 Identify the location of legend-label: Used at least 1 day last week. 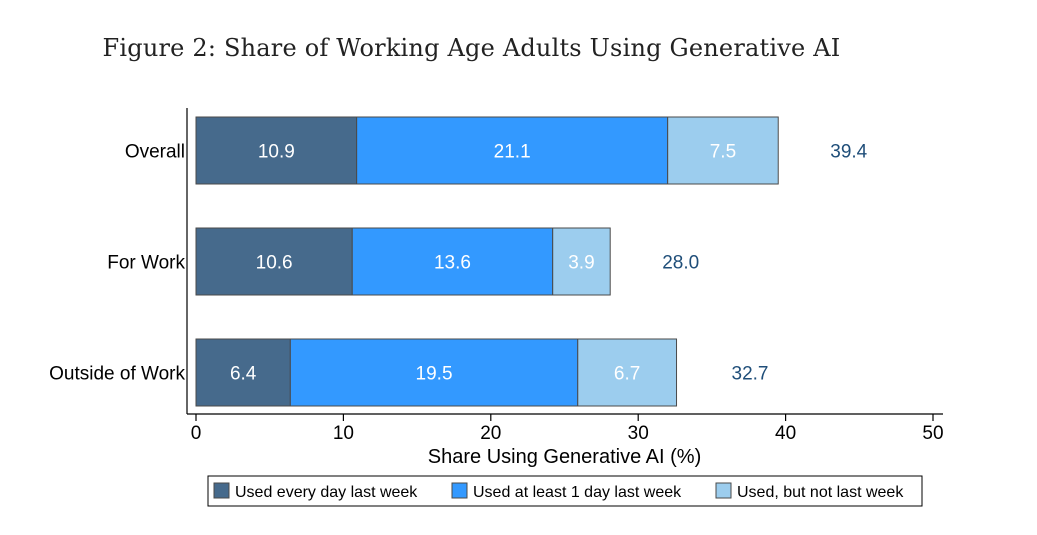
(577, 492).